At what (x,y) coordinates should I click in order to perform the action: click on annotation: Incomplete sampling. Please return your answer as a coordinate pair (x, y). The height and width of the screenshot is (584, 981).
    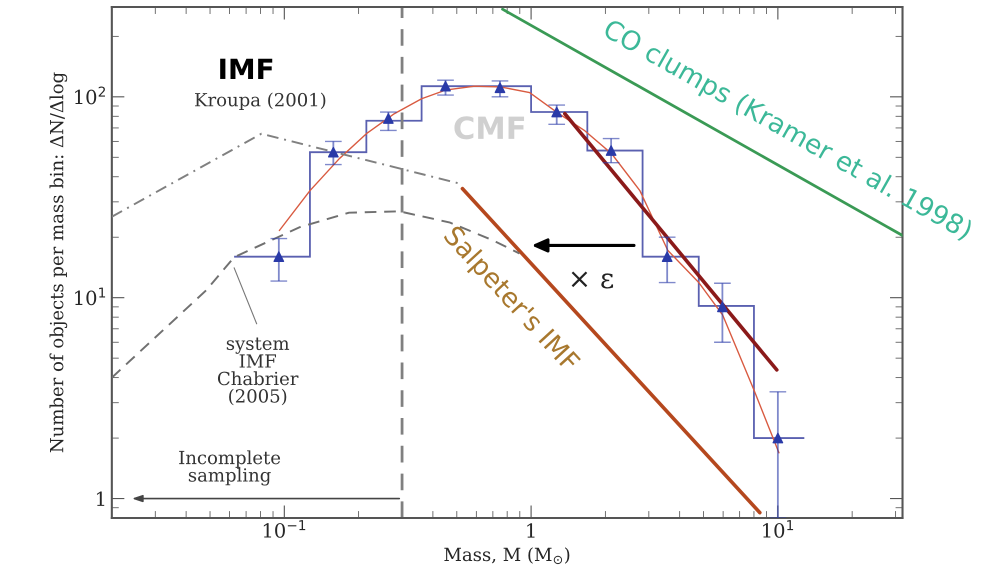
    Looking at the image, I should click on (229, 468).